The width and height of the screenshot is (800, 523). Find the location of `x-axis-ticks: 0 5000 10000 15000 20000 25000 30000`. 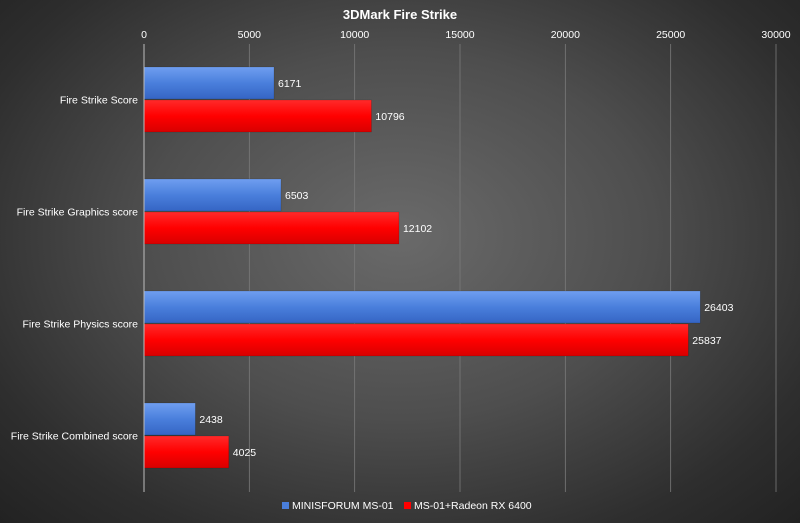

x-axis-ticks: 0 5000 10000 15000 20000 25000 30000 is located at coordinates (466, 35).